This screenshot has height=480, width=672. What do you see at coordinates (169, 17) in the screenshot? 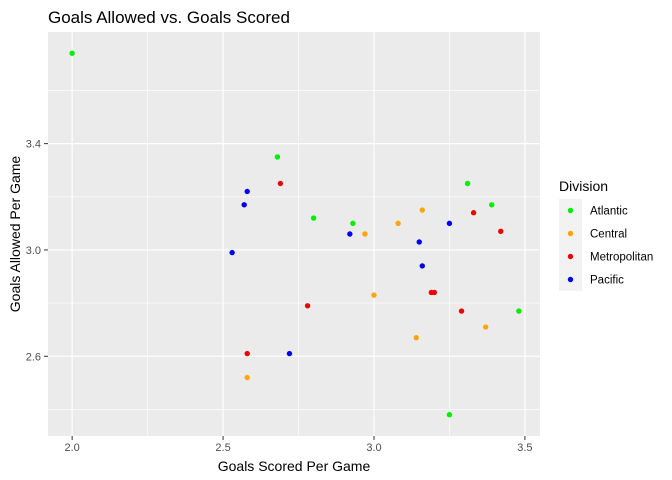
I see `chart-title: Goals Allowed vs. Goals Scored` at bounding box center [169, 17].